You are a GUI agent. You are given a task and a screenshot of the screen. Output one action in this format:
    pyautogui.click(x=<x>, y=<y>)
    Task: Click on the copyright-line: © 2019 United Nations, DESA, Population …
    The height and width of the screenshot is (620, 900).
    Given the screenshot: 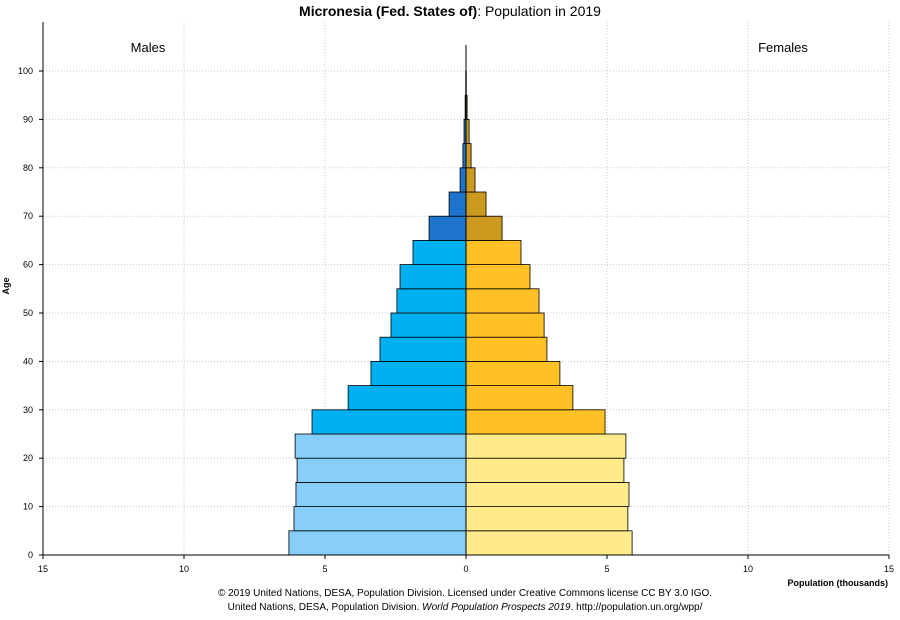 What is the action you would take?
    pyautogui.click(x=465, y=593)
    